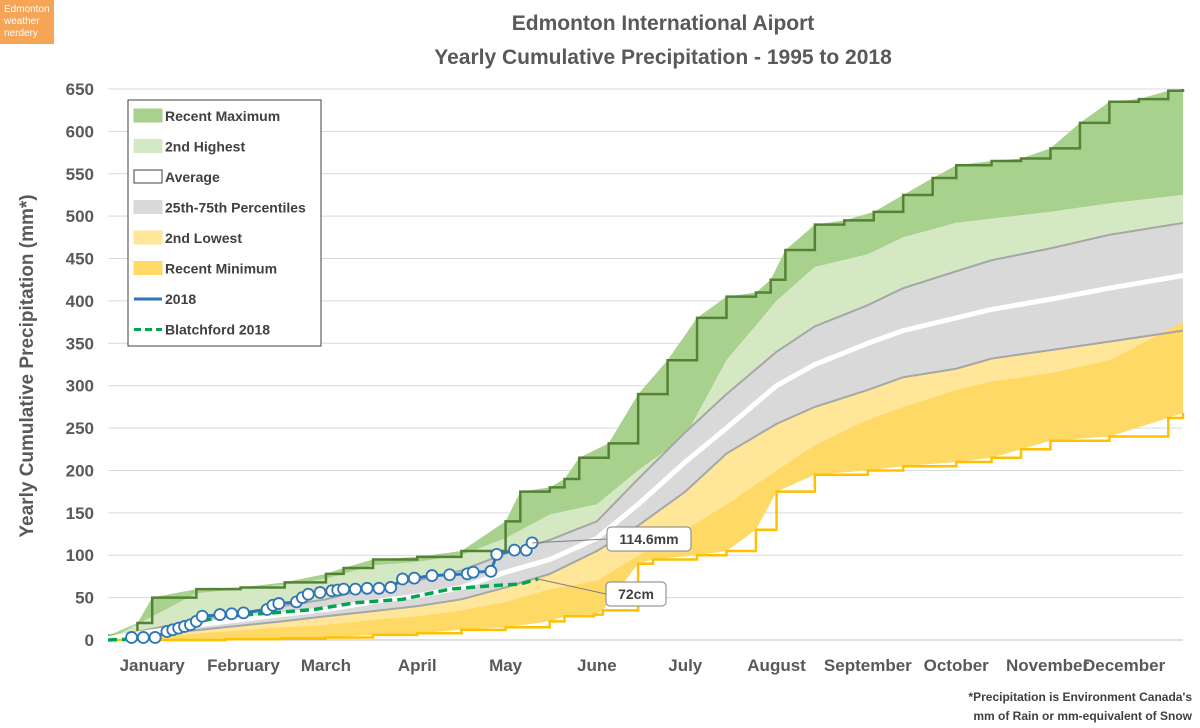  What do you see at coordinates (27, 365) in the screenshot?
I see `y-axis-label: Yearly Cumulative Precipitation (mm*)` at bounding box center [27, 365].